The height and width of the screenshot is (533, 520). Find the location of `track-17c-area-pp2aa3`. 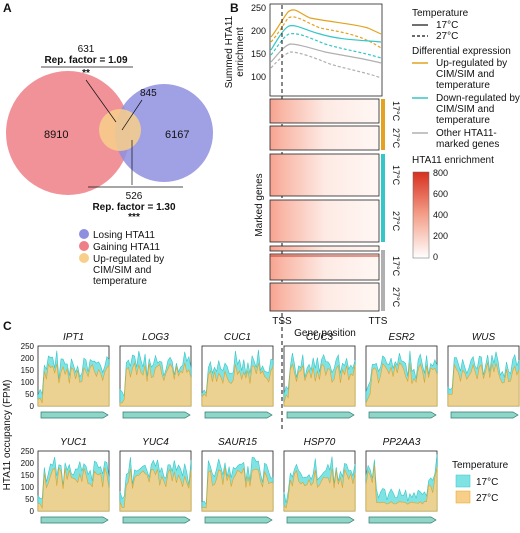

track-17c-area-pp2aa3 is located at coordinates (401, 483).